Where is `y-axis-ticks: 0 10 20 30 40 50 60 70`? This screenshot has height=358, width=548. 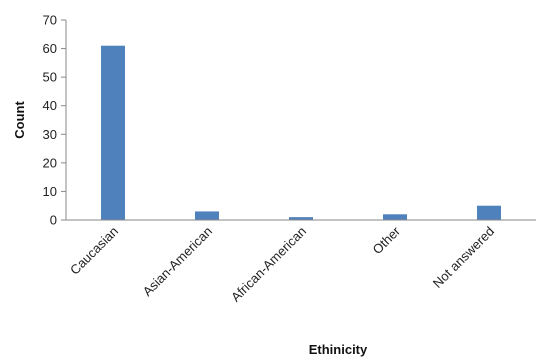 y-axis-ticks: 0 10 20 30 40 50 60 70 is located at coordinates (54, 120).